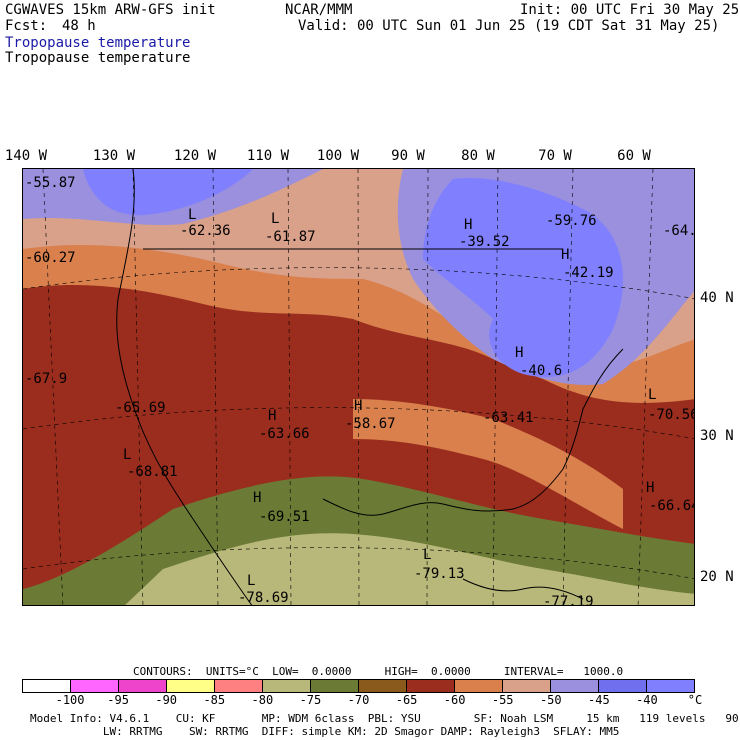 Image resolution: width=740 pixels, height=740 pixels. I want to click on colorbar, so click(358, 686).